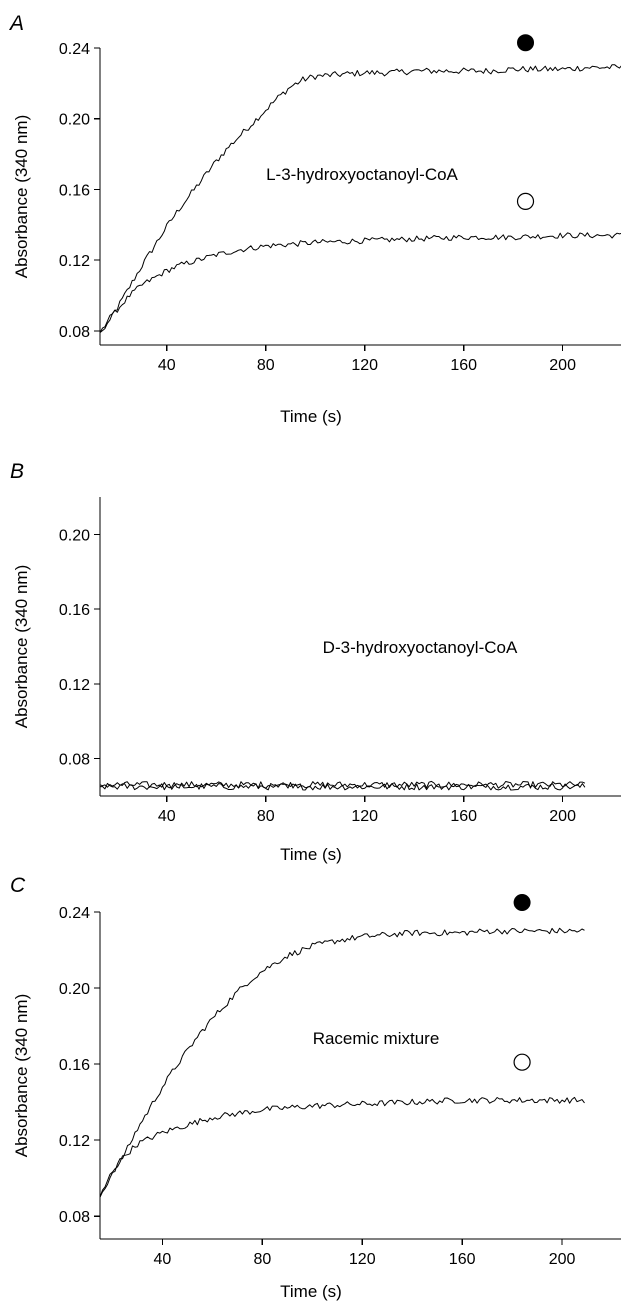  Describe the element at coordinates (16, 23) in the screenshot. I see `panel-label: A` at that location.